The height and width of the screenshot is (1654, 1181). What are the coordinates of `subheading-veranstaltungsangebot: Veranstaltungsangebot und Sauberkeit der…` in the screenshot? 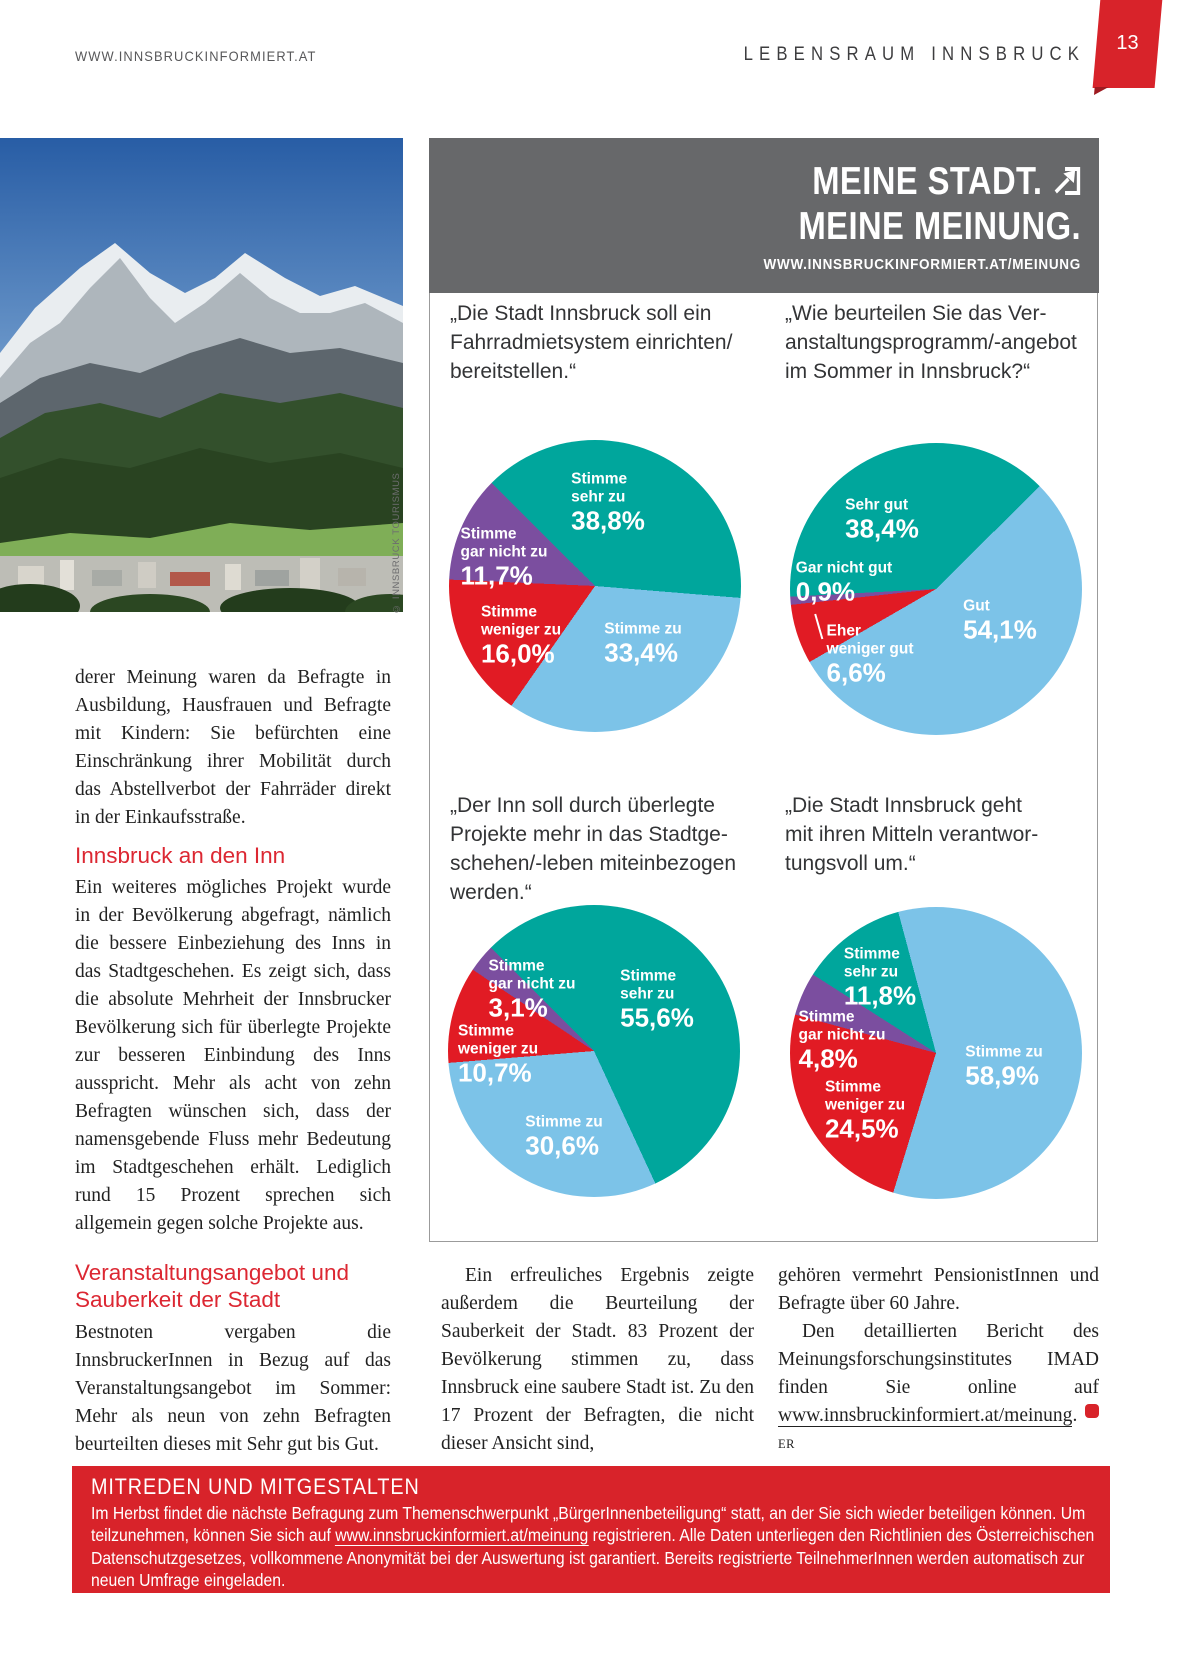 It's located at (212, 1286).